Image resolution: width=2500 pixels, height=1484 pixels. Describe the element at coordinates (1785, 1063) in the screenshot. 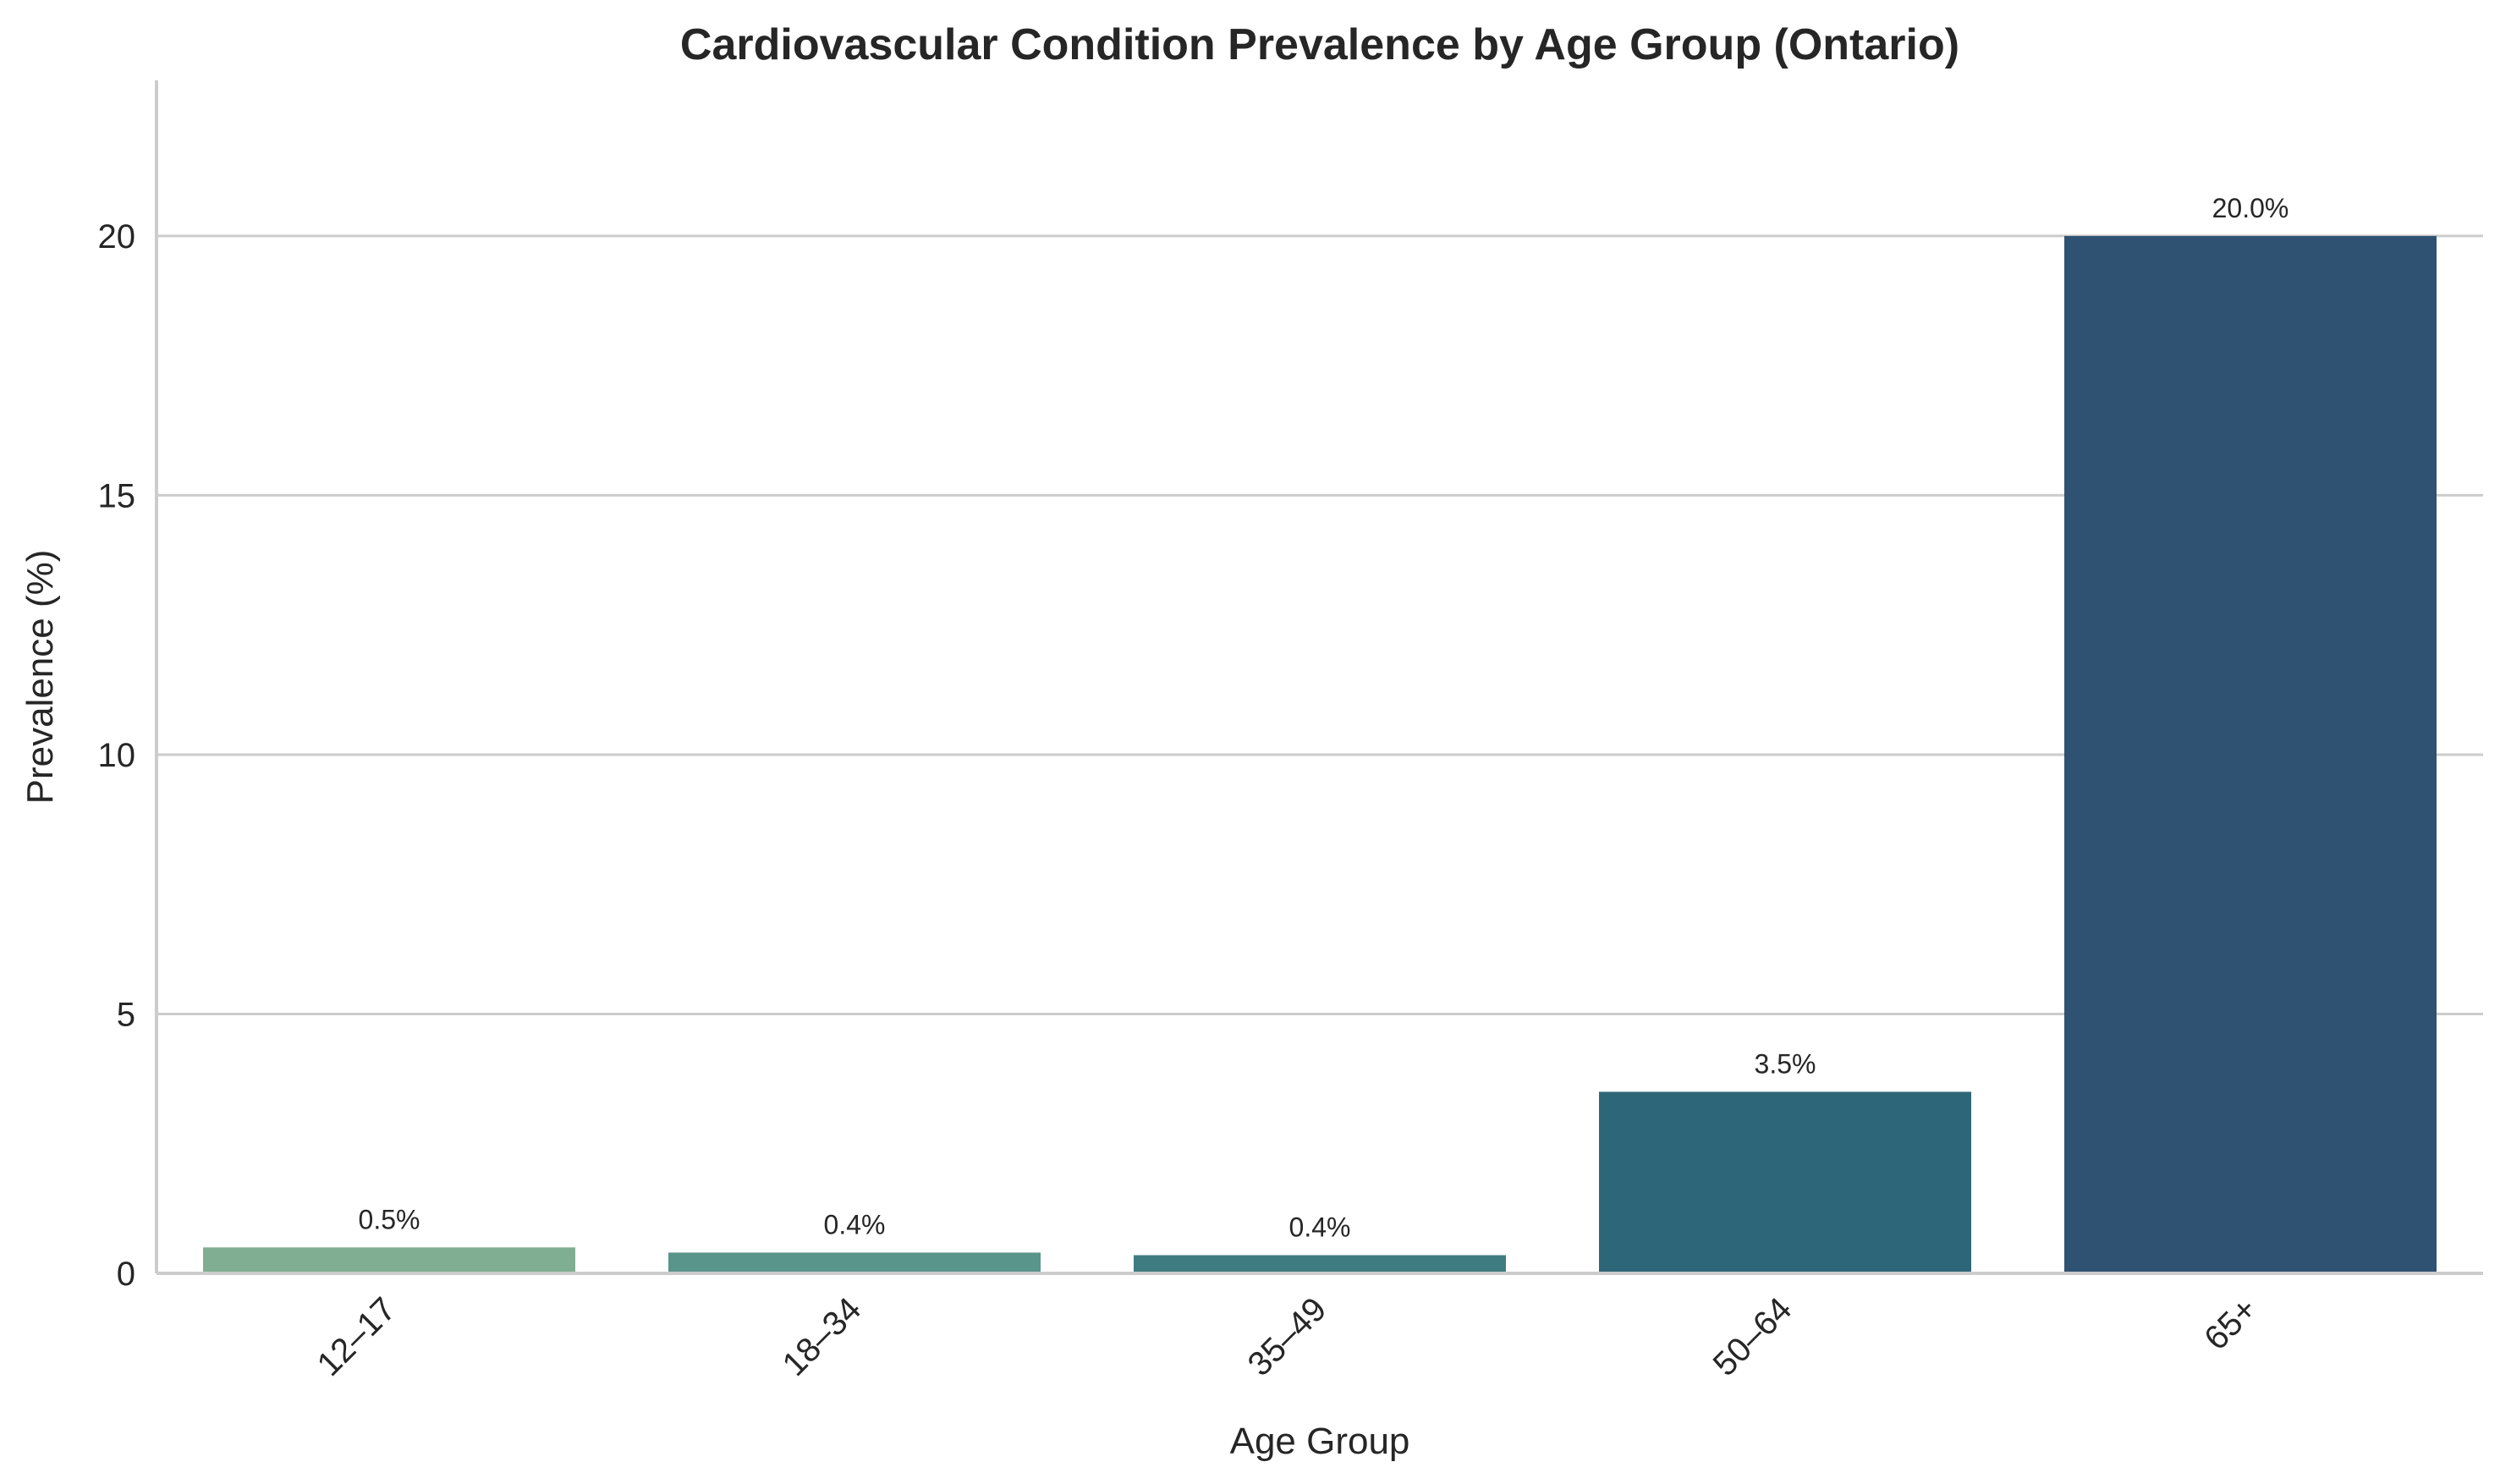

I see `data-label-3: 3.5%` at that location.